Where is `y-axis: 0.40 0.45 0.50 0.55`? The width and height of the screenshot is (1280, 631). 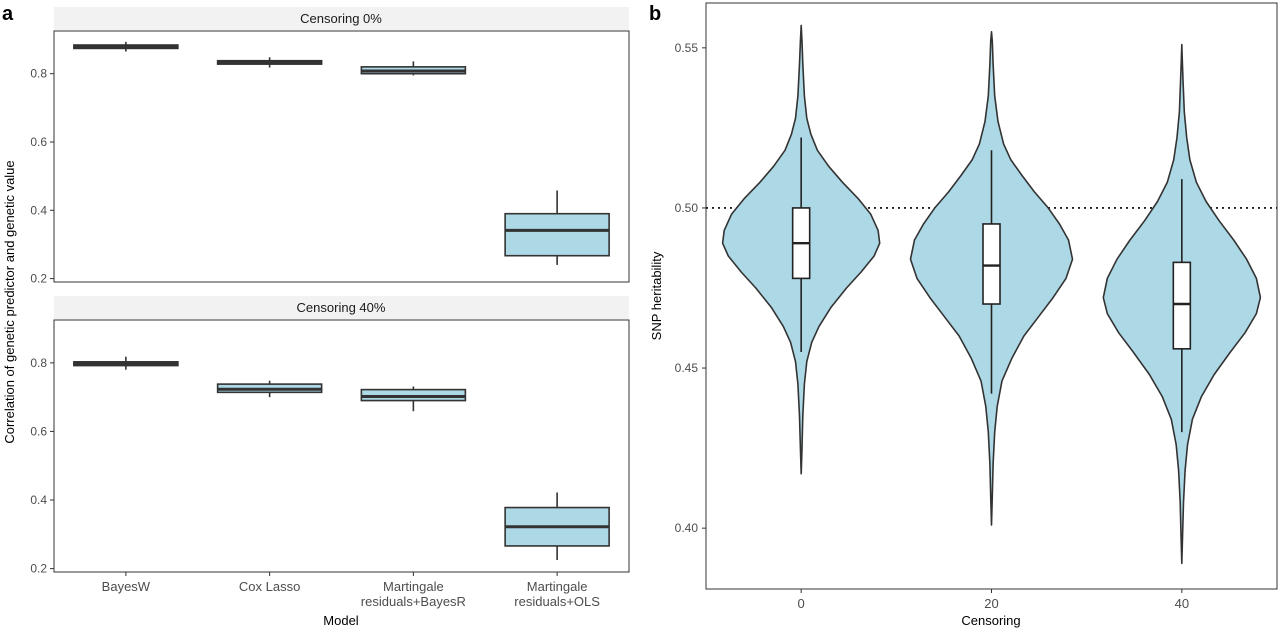 y-axis: 0.40 0.45 0.50 0.55 is located at coordinates (690, 288).